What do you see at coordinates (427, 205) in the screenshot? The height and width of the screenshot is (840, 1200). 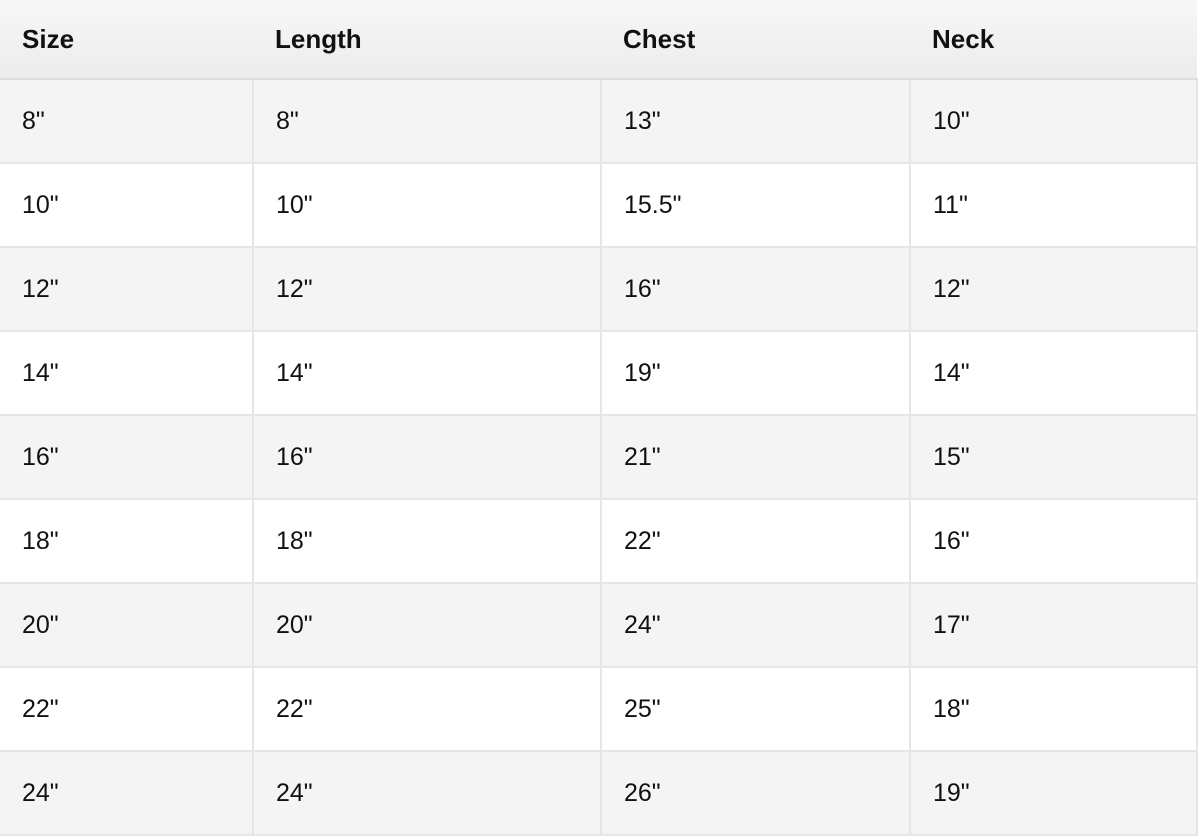 I see `cell-length: 10"` at bounding box center [427, 205].